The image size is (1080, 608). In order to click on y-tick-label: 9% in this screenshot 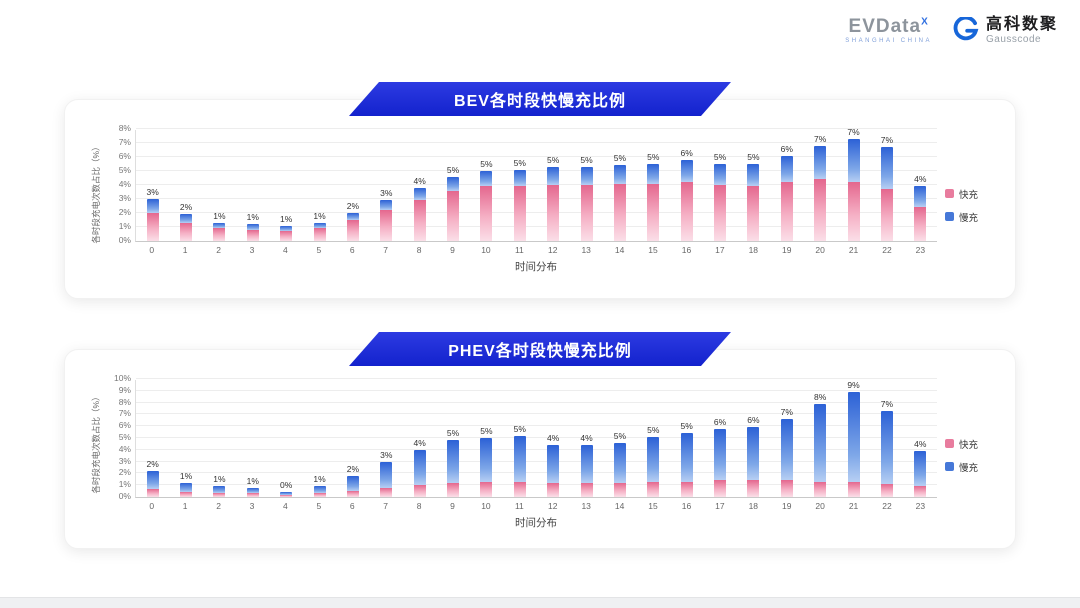, I will do `click(124, 389)`.